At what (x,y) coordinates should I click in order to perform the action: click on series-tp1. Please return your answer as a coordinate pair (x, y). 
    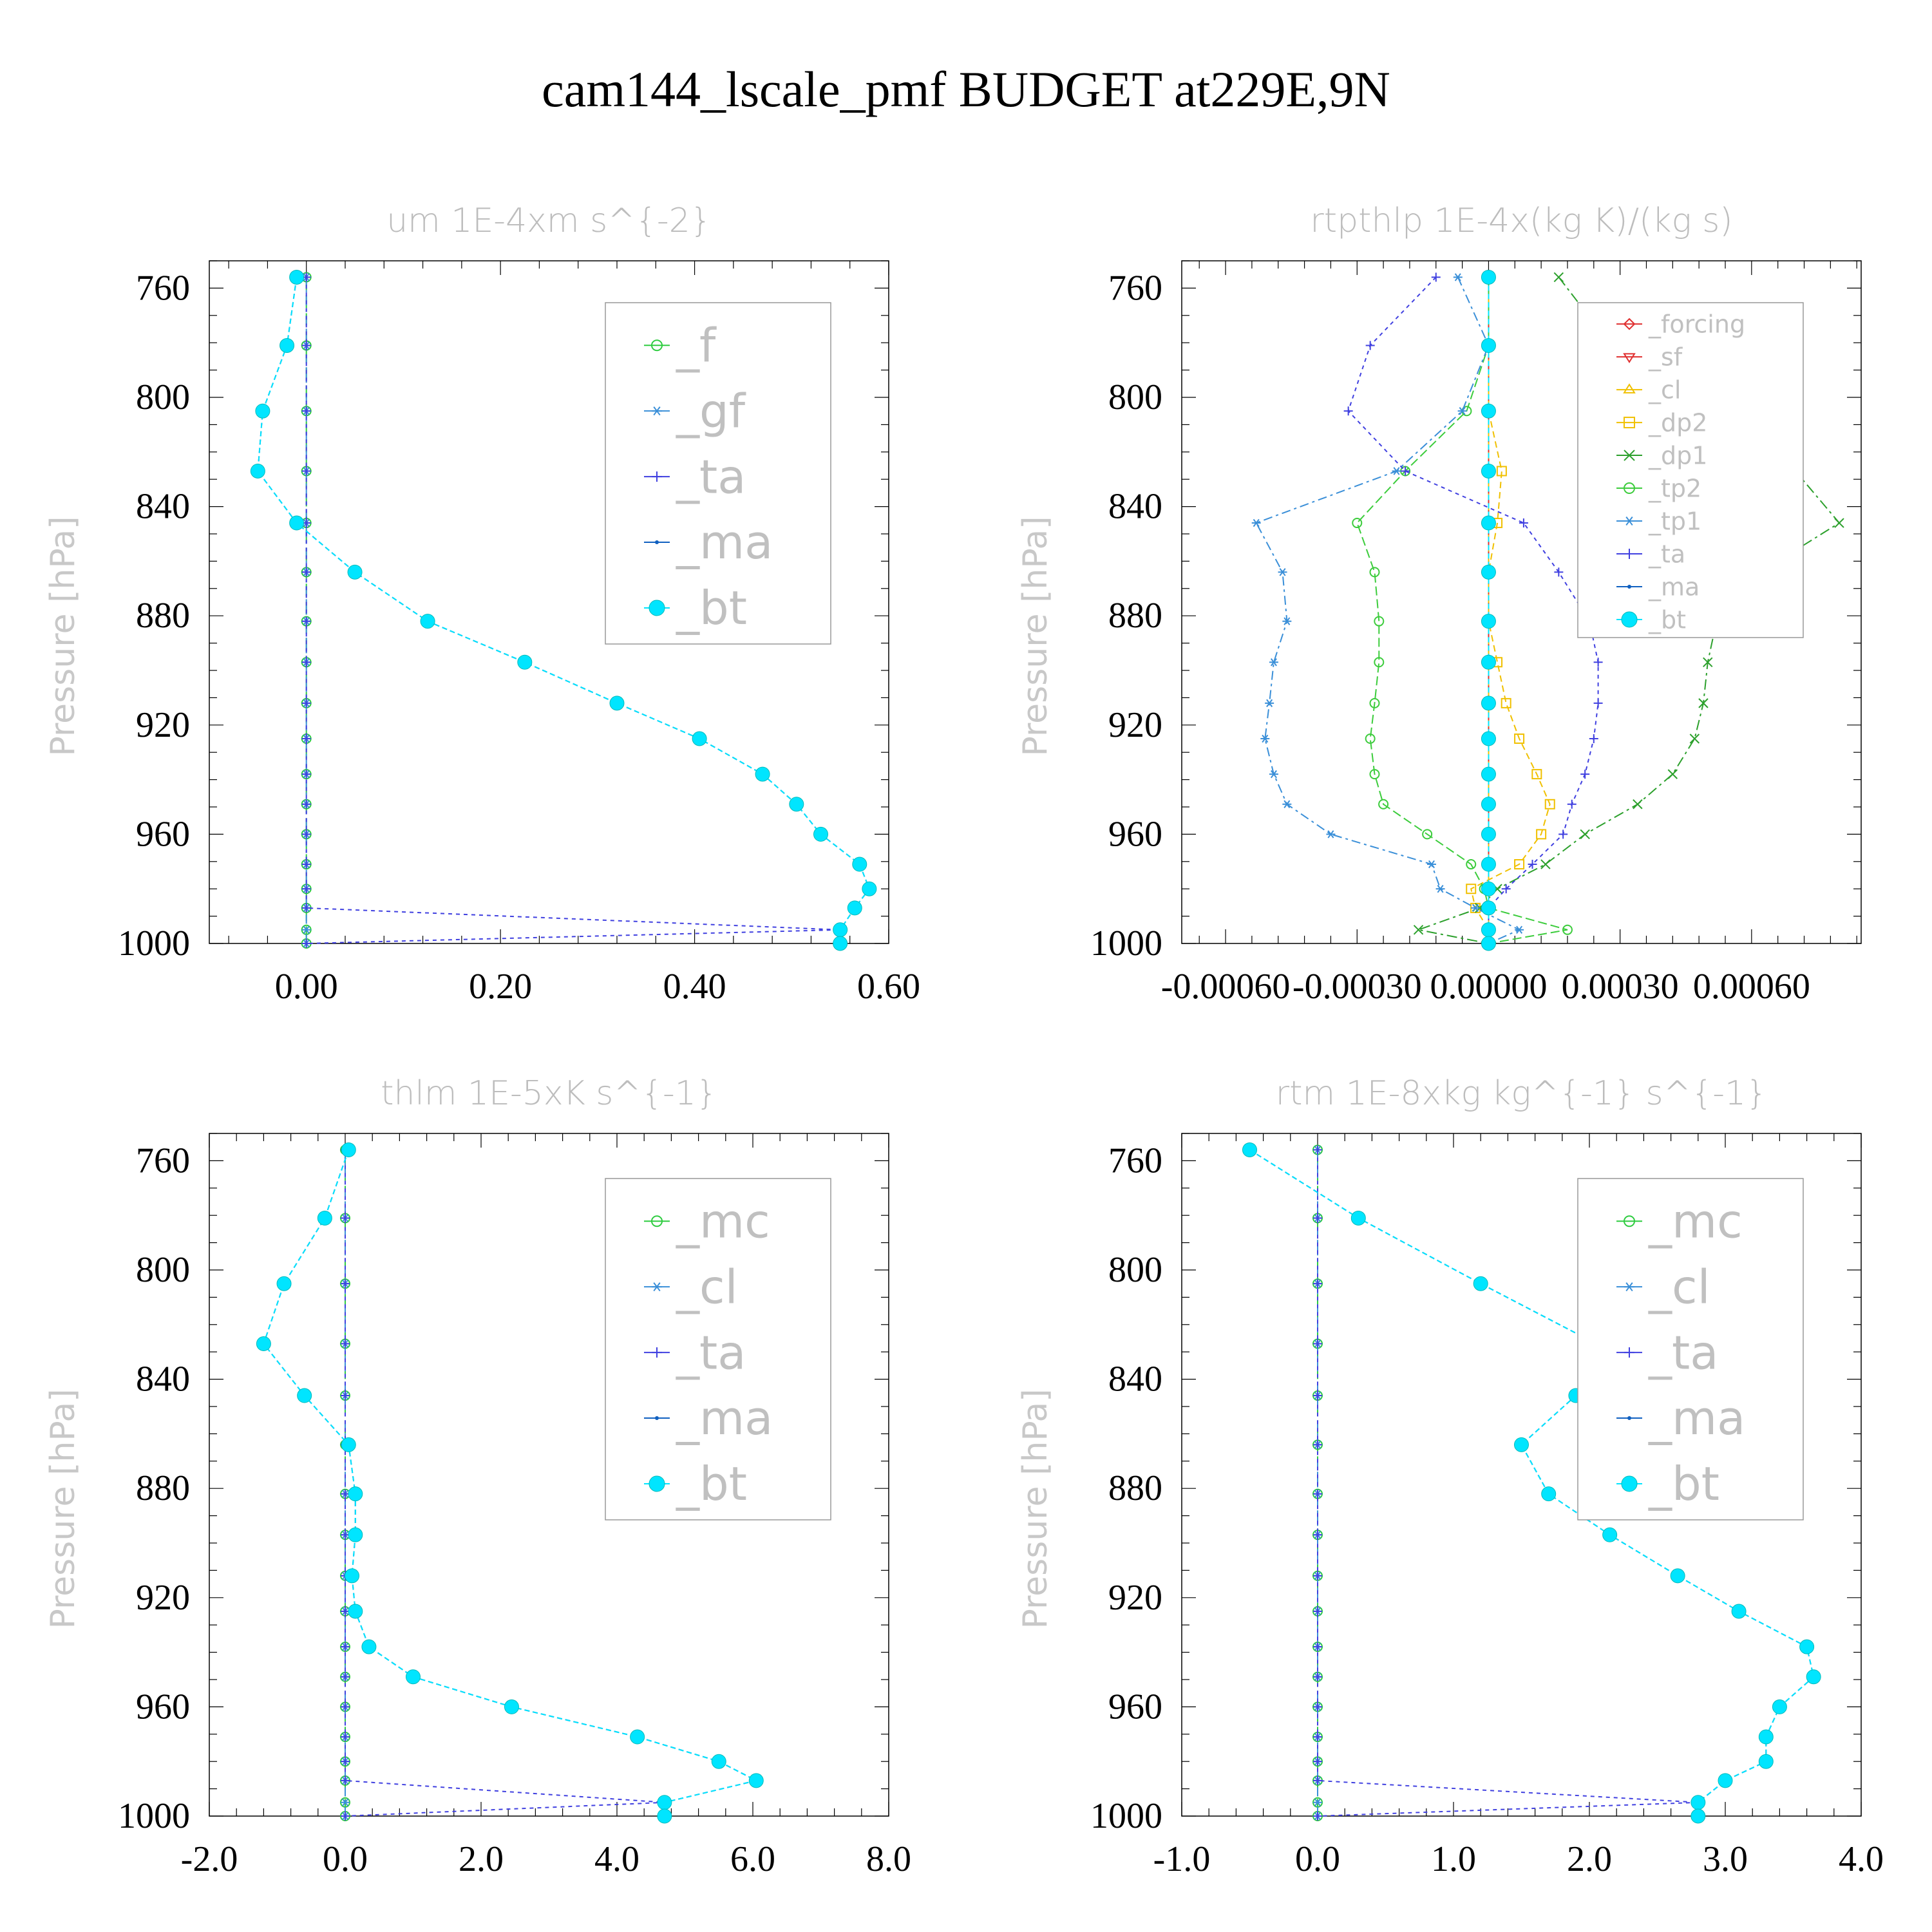
    Looking at the image, I should click on (1387, 610).